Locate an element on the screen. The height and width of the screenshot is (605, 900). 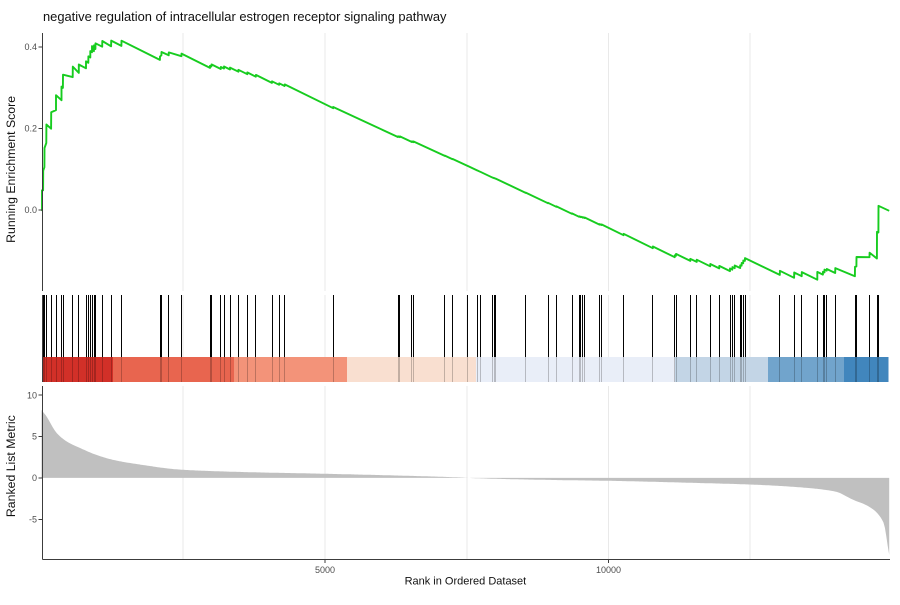
svg-text: Running Enrichment Score is located at coordinates (11, 169).